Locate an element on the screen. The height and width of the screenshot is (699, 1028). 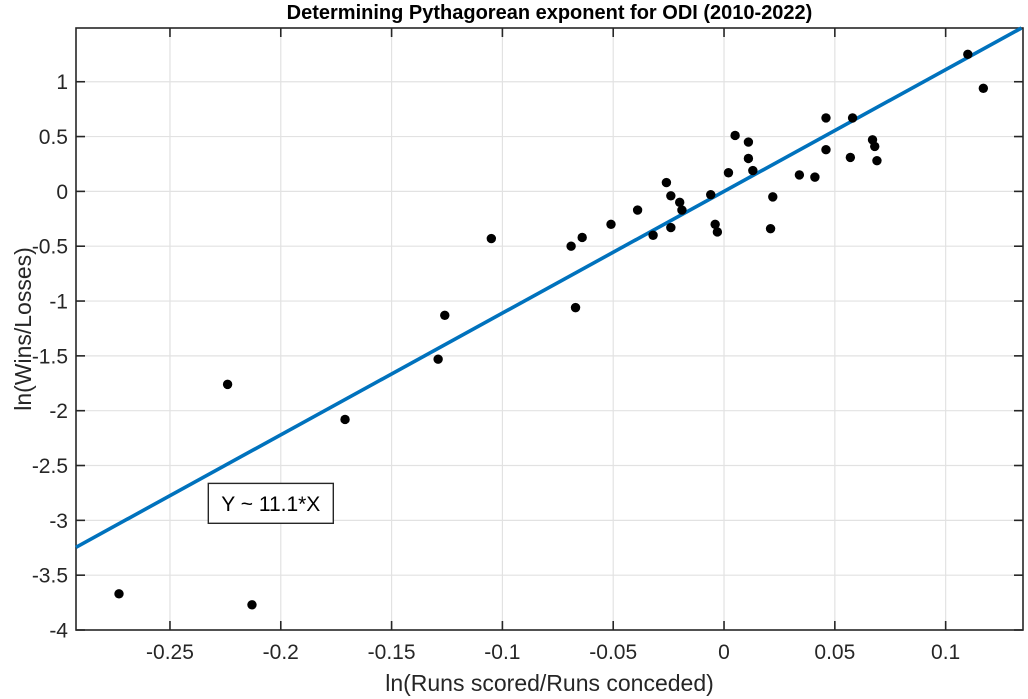
y-tick-label: -3.5 is located at coordinates (50, 576).